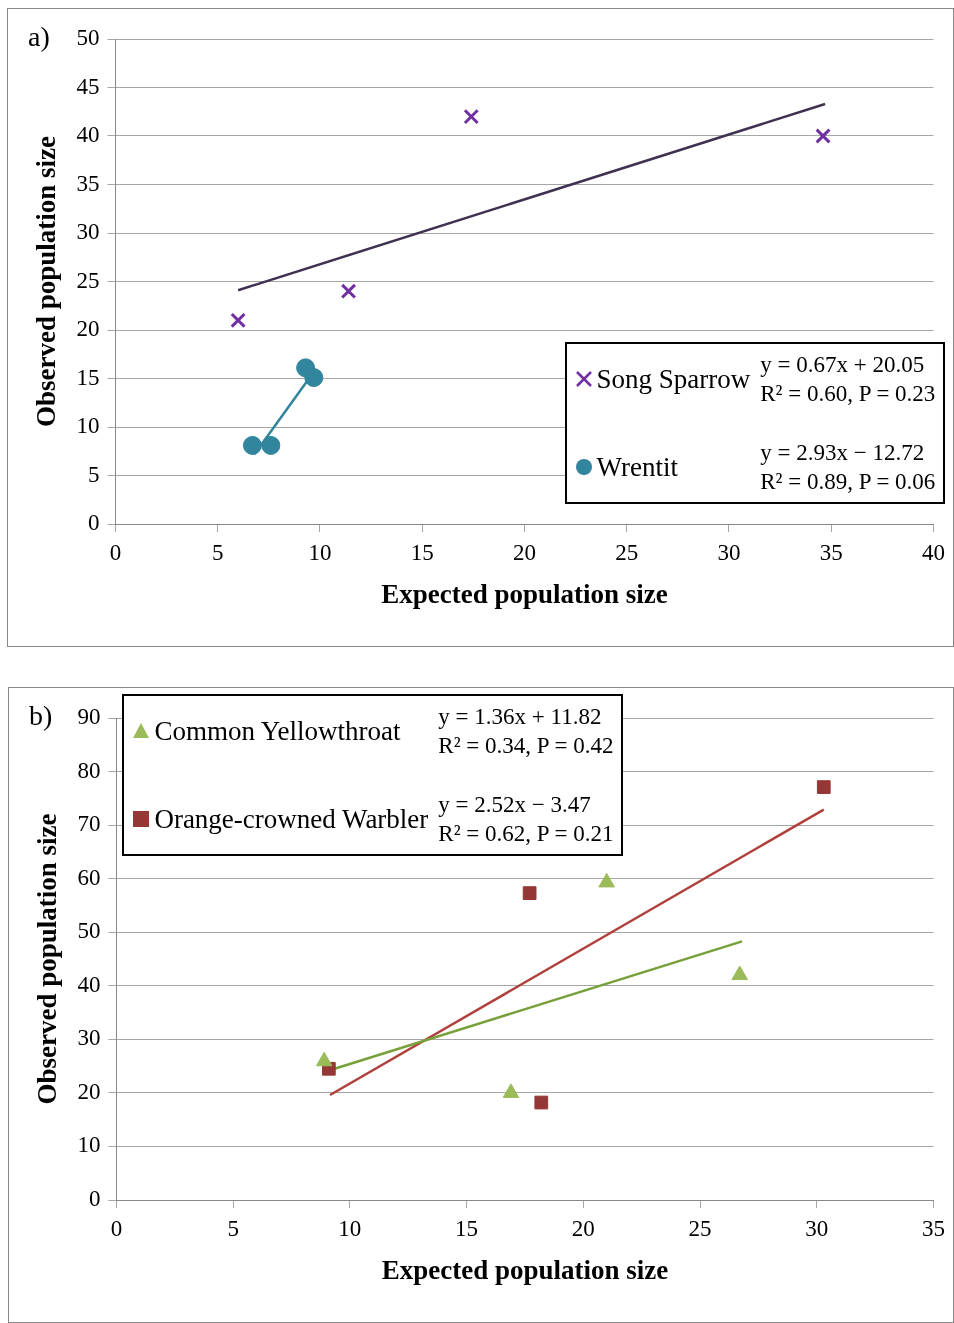 This screenshot has width=954, height=1323. What do you see at coordinates (842, 452) in the screenshot?
I see `annotation: y = 2.93x − 12.72` at bounding box center [842, 452].